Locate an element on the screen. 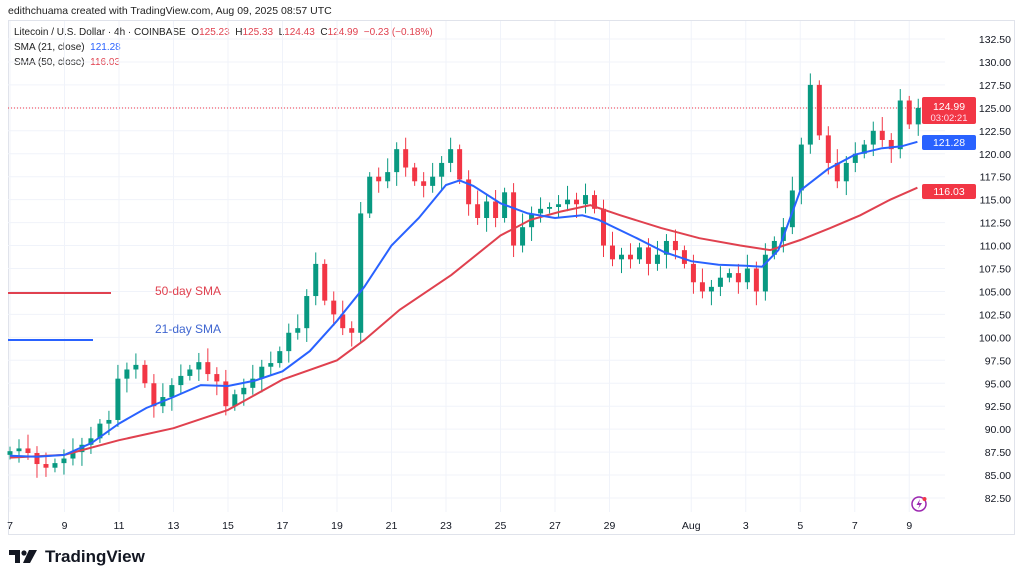 The height and width of the screenshot is (581, 1024). tradingview-logo: TradingView is located at coordinates (77, 557).